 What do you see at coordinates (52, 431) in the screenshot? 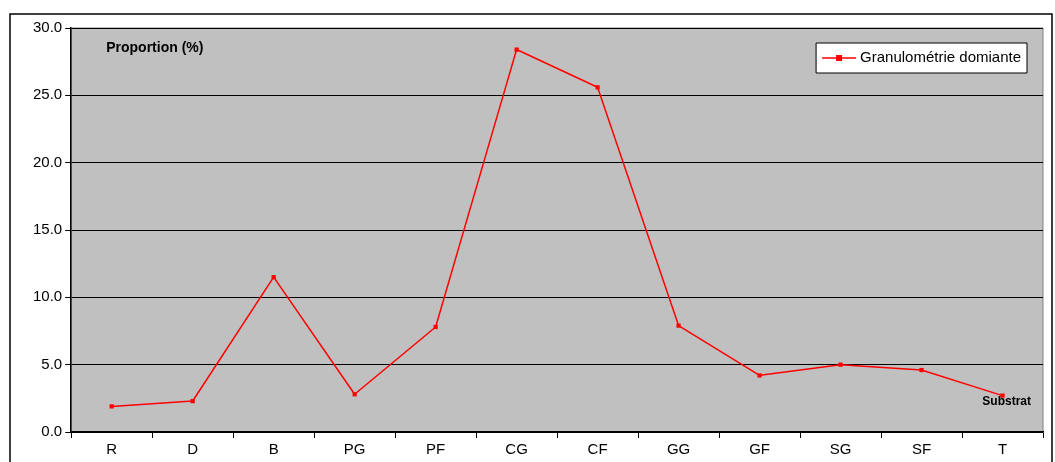
I see `y-tick-label: 0.0` at bounding box center [52, 431].